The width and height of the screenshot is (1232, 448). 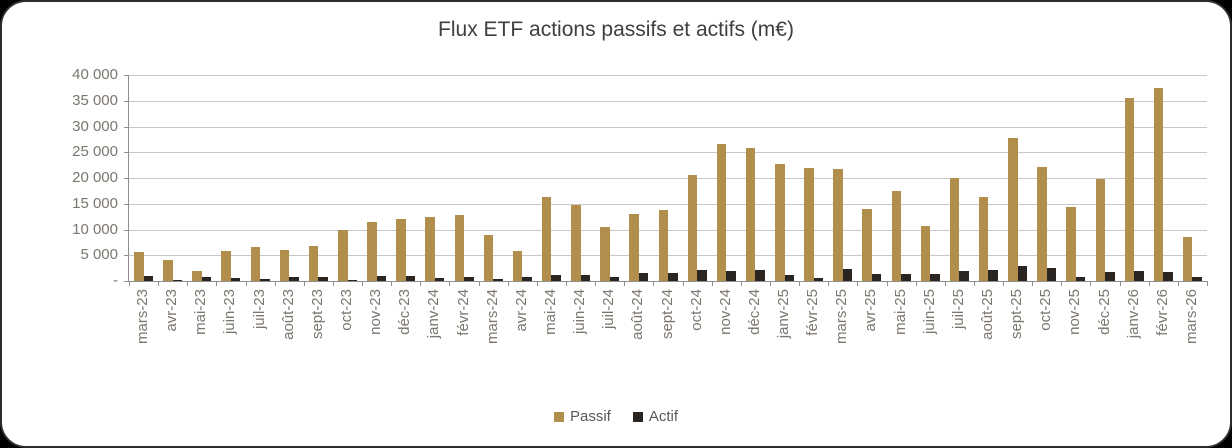 I want to click on y-axis-label: 20 000, so click(x=95, y=177).